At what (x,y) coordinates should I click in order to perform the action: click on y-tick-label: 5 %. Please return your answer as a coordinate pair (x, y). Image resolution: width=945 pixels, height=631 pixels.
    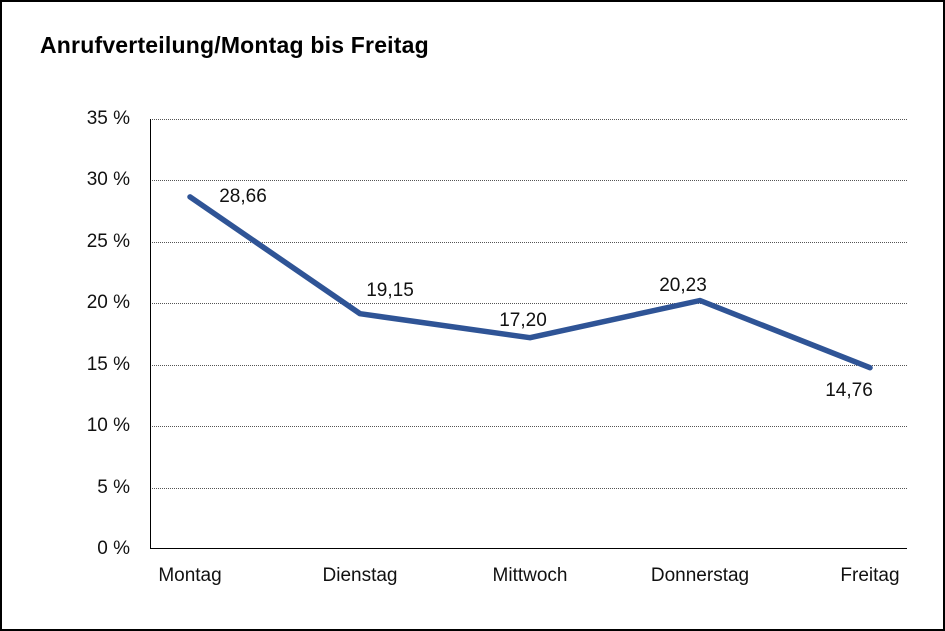
    Looking at the image, I should click on (113, 487).